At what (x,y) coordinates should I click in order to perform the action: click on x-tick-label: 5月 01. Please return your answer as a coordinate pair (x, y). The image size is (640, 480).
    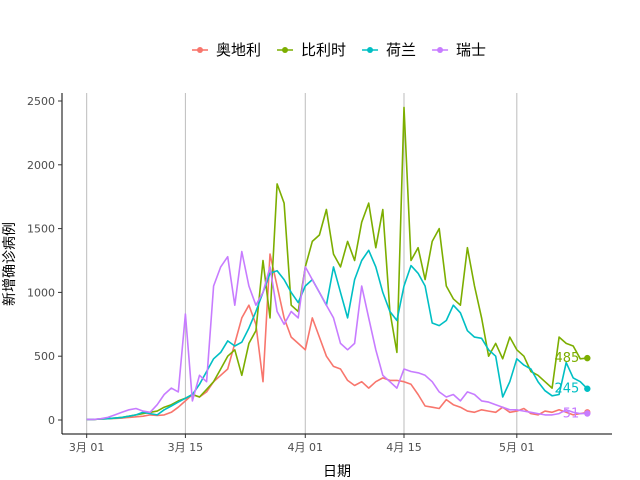
    Looking at the image, I should click on (517, 447).